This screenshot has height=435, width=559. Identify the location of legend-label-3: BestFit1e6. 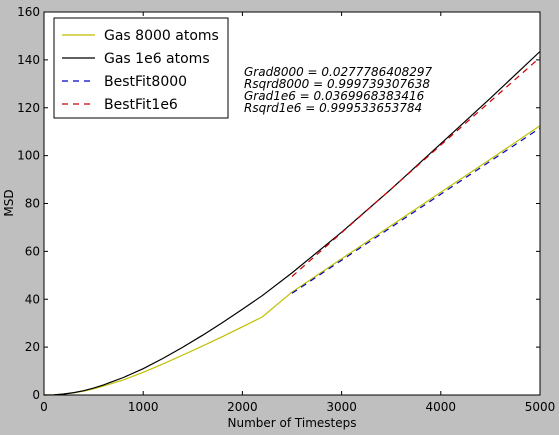
(141, 105).